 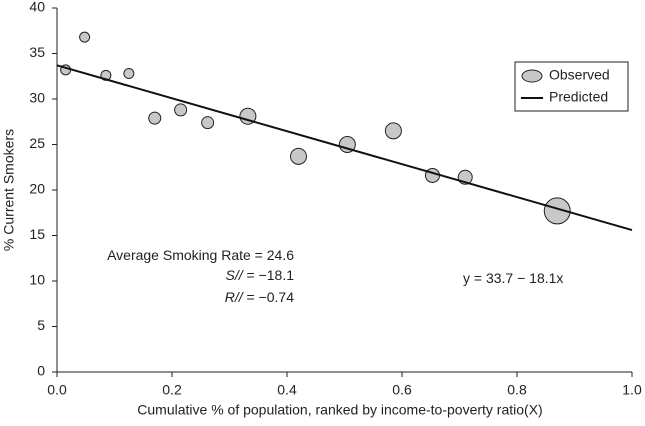 I want to click on annotation-text: Average Smoking Rate = 24.6, so click(x=200, y=255).